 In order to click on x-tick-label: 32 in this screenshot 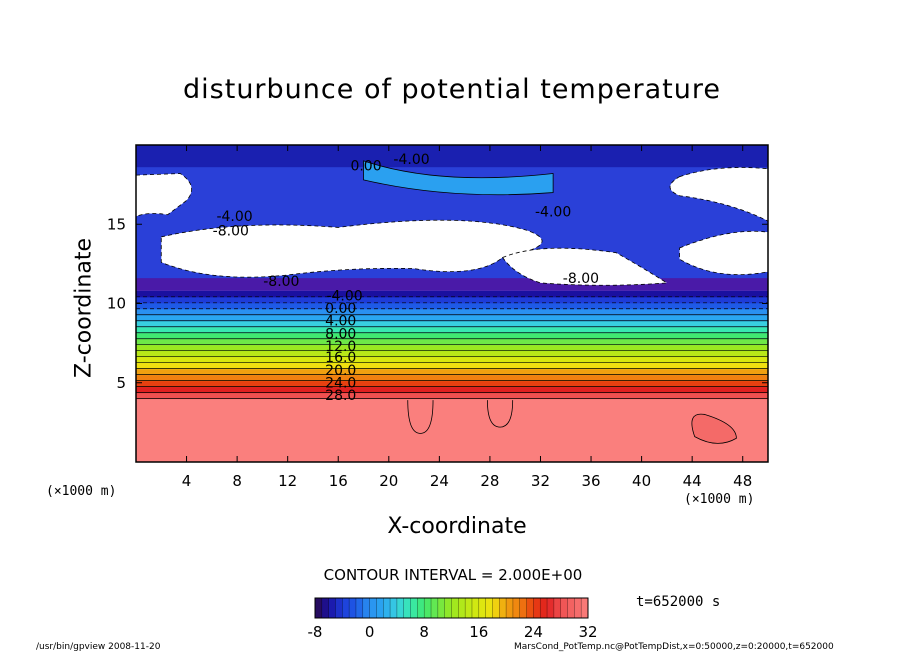, I will do `click(540, 481)`.